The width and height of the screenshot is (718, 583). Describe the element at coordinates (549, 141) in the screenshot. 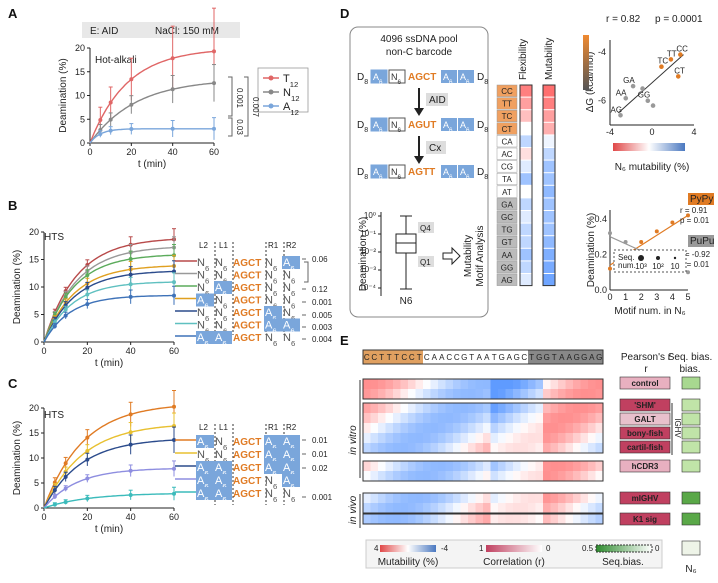

I see `panel-d-mut-cell` at that location.